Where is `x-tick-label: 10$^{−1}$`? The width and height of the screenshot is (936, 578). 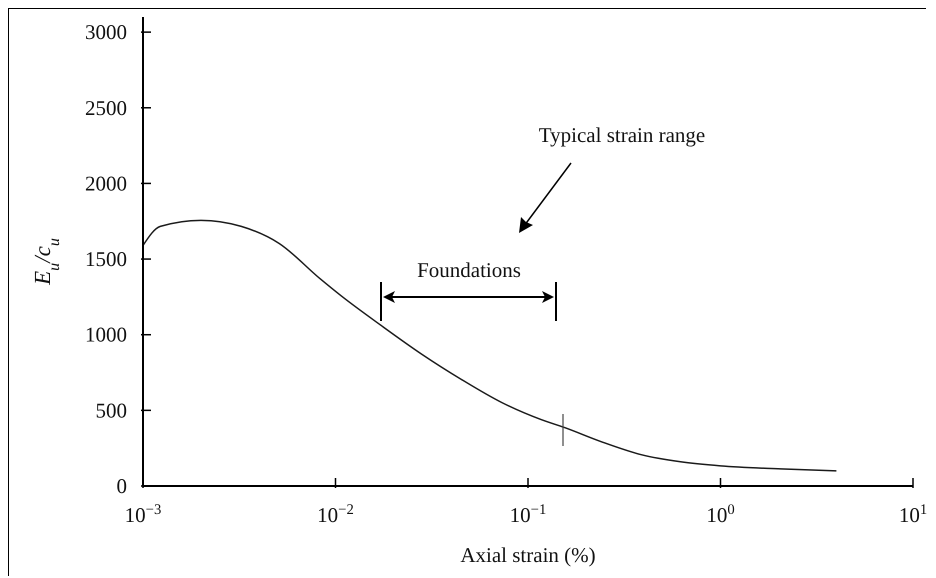
x-tick-label: 10$^{−1}$ is located at coordinates (528, 514).